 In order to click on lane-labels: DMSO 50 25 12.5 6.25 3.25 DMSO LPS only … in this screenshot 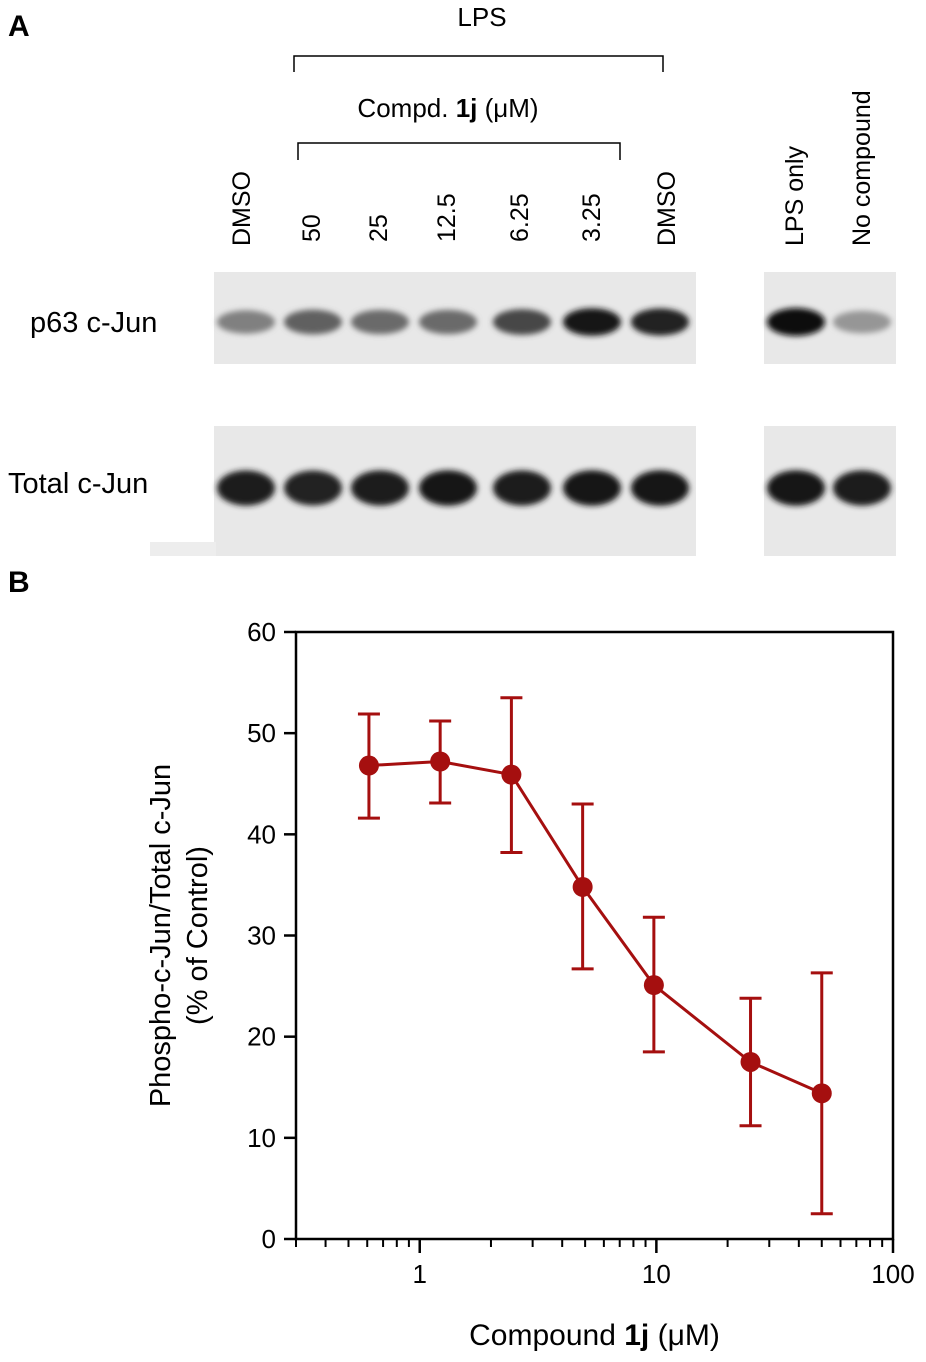, I will do `click(552, 168)`.